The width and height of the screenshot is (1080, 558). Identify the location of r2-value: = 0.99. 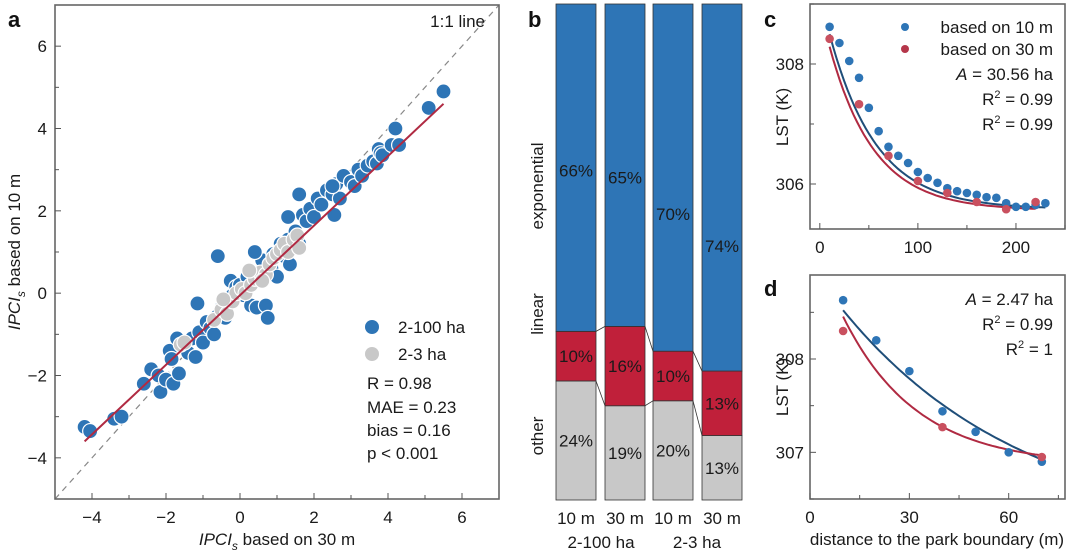
(1029, 124).